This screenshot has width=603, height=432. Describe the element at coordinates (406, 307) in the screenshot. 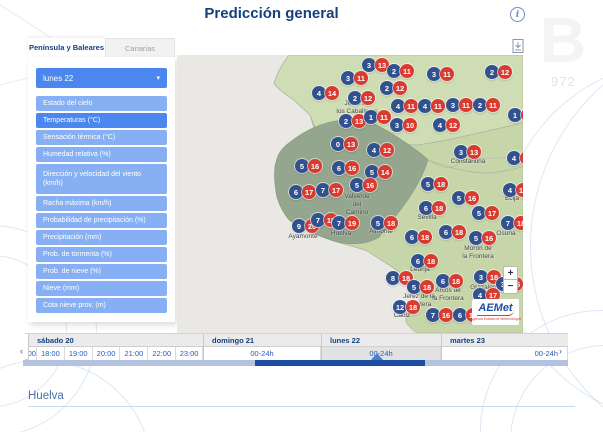

I see `temp-marker: 12 18` at that location.